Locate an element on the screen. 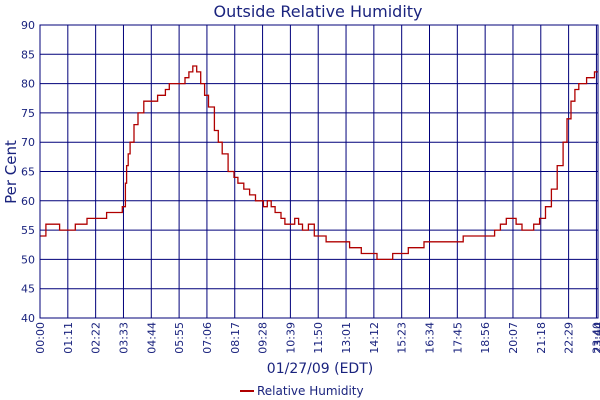  x-tick-label: 11:50 is located at coordinates (318, 338).